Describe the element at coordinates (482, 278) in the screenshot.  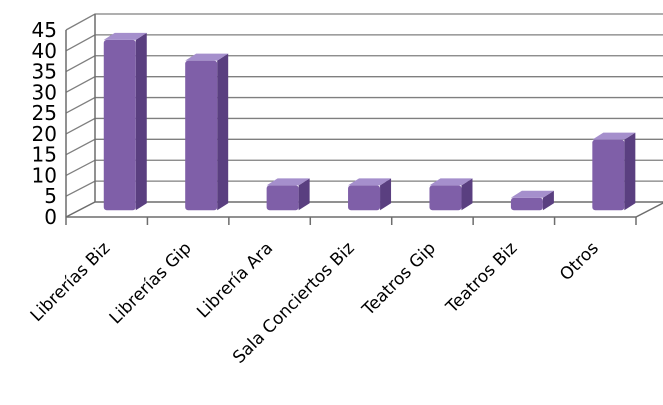
I see `x-category-label: Teatros Biz` at that location.